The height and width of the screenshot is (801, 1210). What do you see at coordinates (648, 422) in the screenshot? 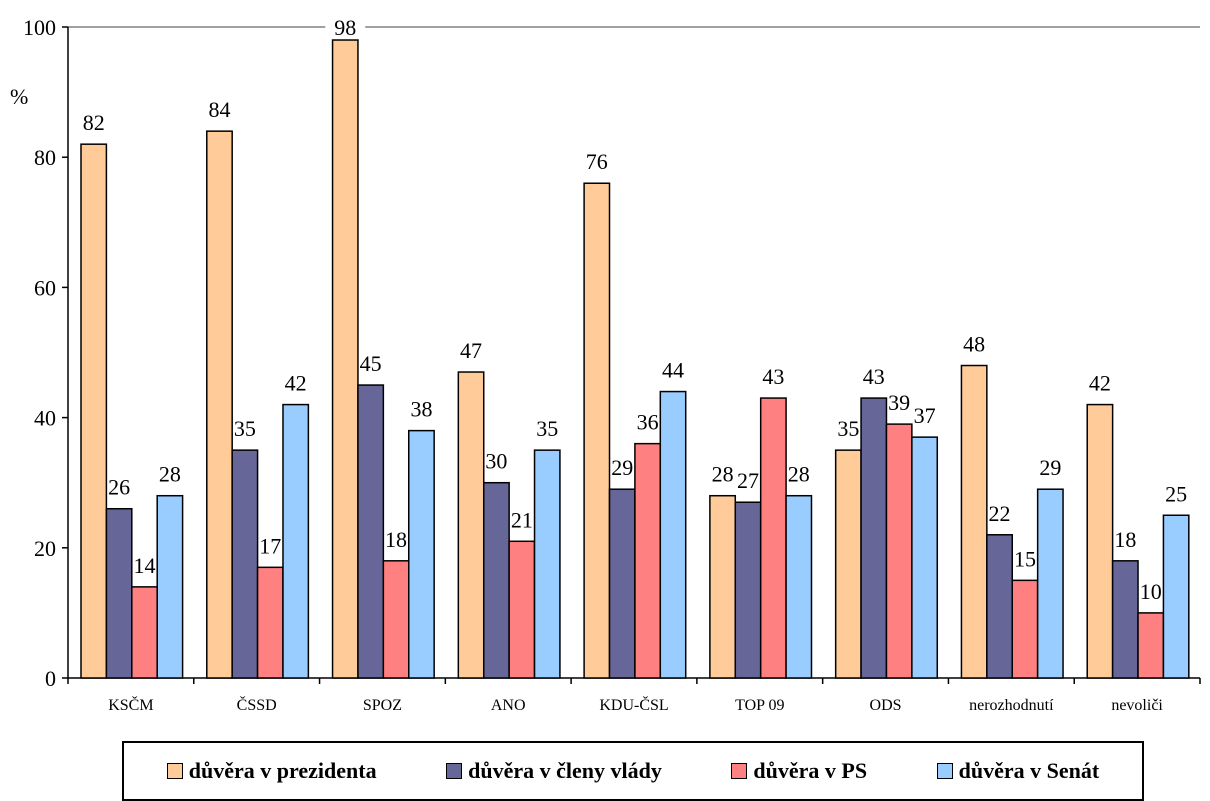
I see `data-label: 36` at bounding box center [648, 422].